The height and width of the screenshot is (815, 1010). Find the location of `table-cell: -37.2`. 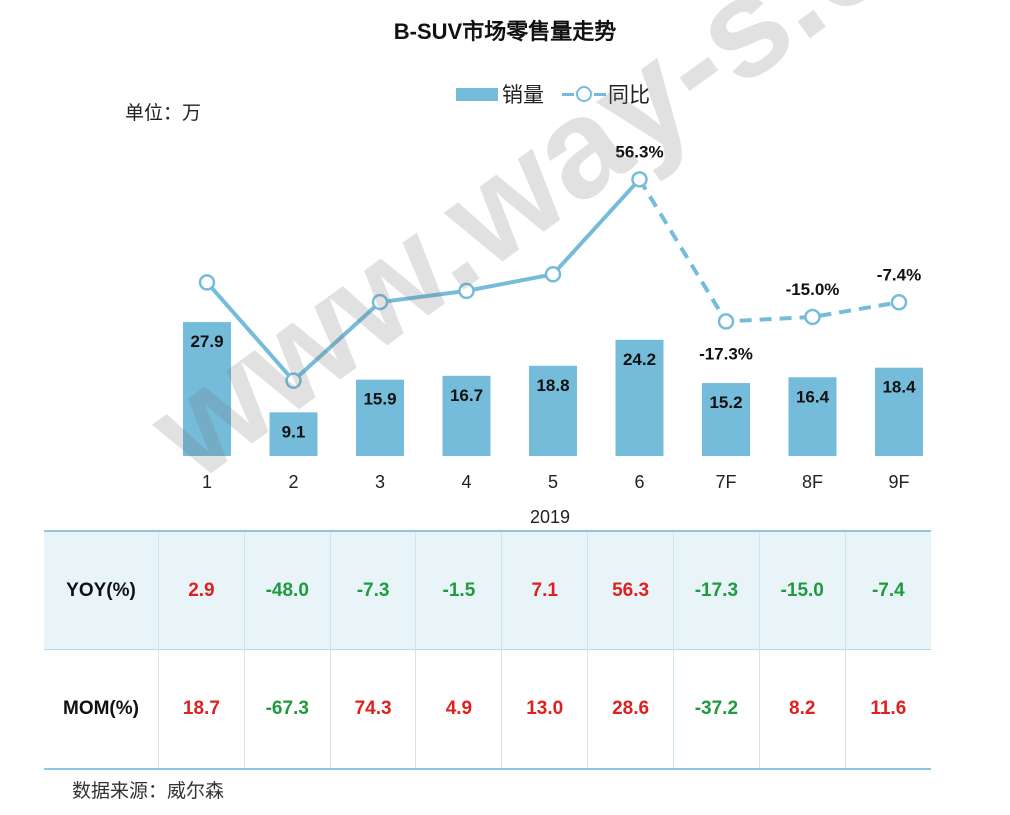

table-cell: -37.2 is located at coordinates (716, 709).